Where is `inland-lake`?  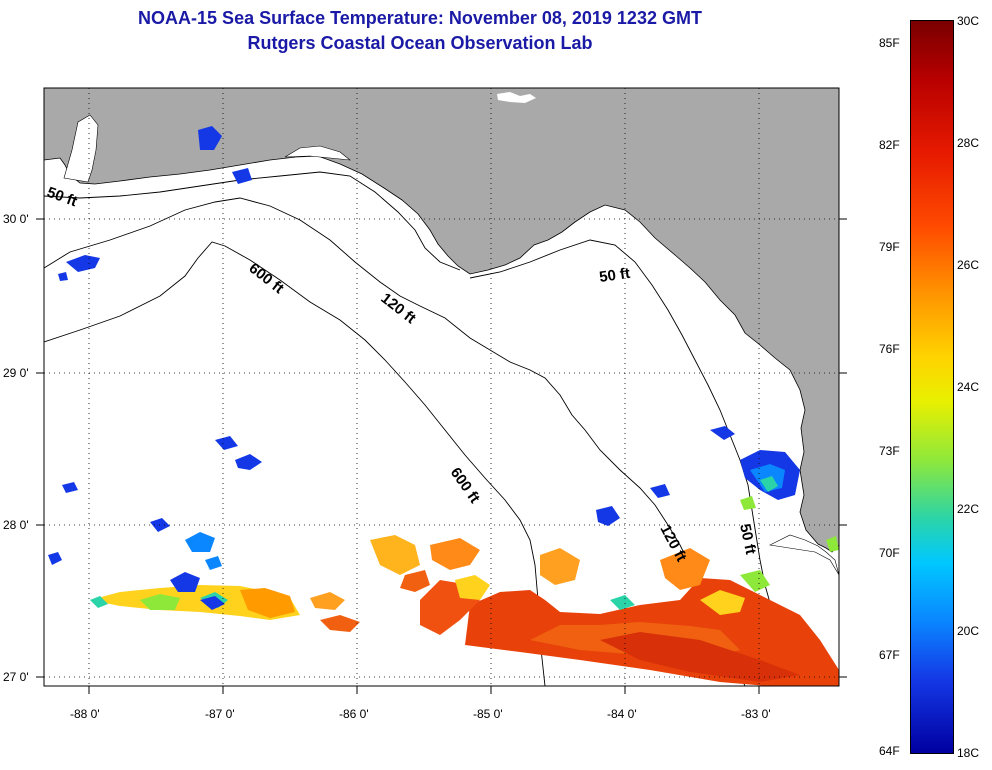
inland-lake is located at coordinates (516, 97).